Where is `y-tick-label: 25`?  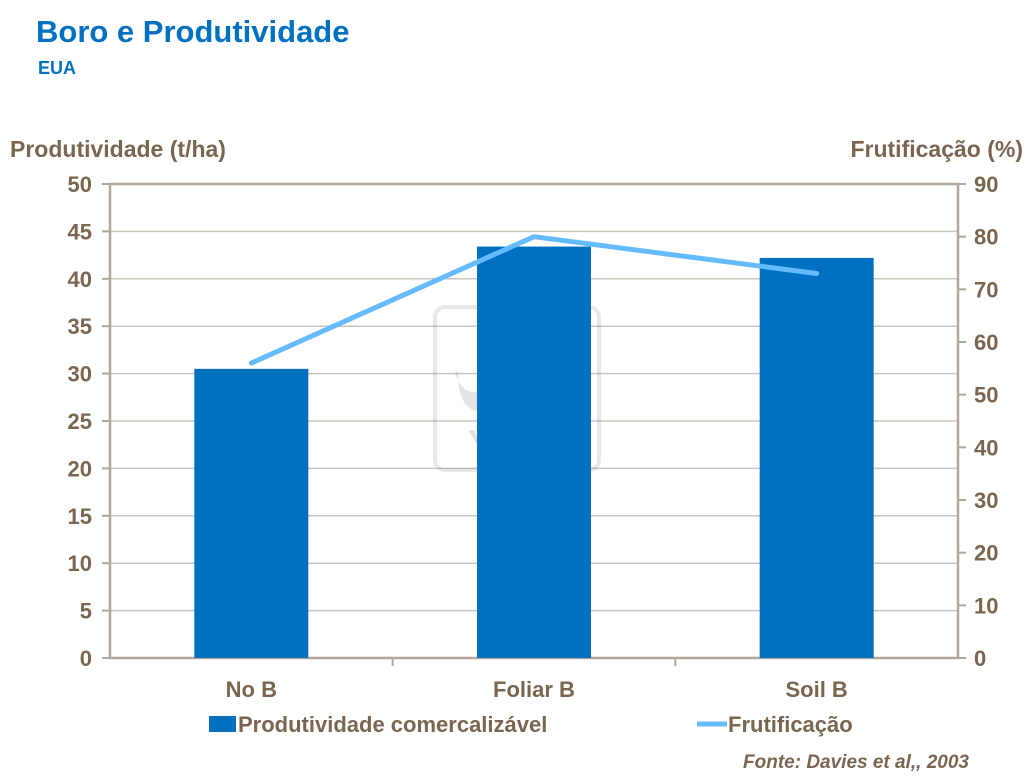 y-tick-label: 25 is located at coordinates (80, 421).